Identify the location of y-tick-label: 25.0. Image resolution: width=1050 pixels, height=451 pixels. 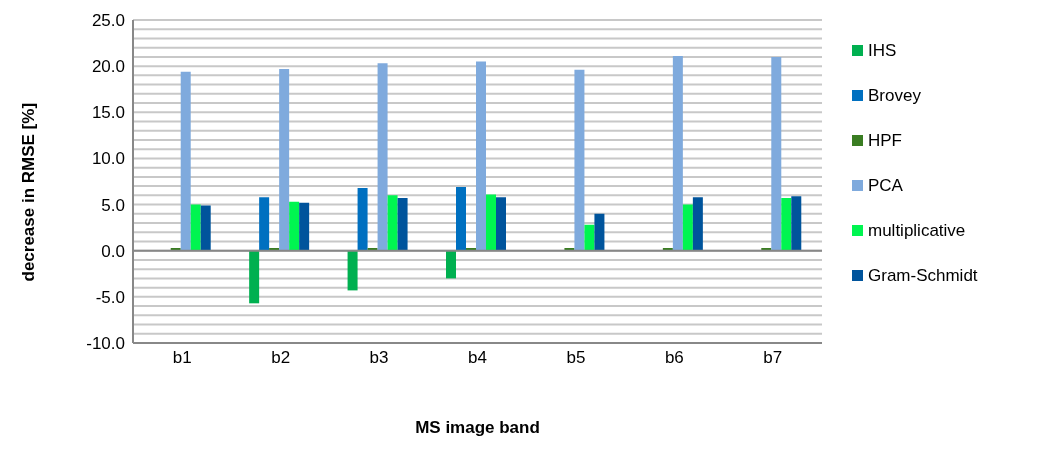
(108, 21).